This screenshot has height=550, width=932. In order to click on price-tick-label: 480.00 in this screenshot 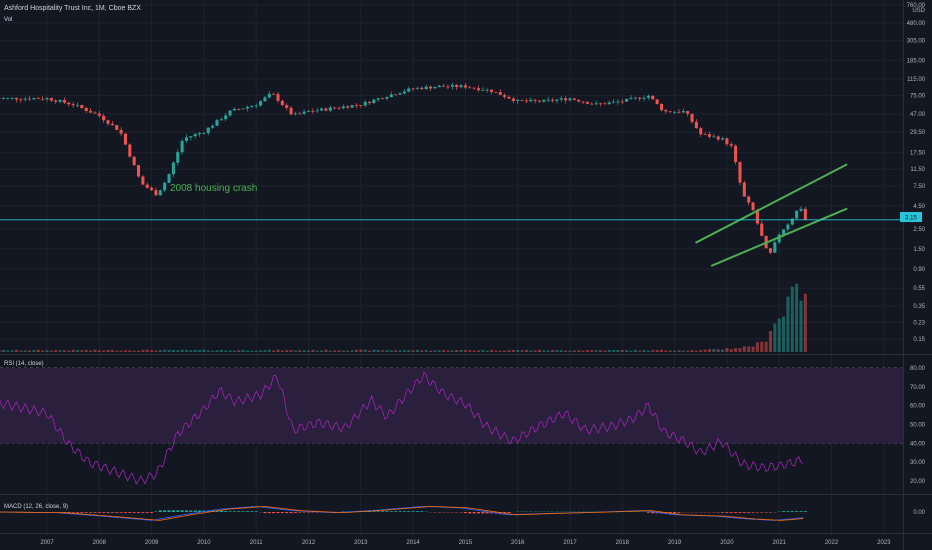, I will do `click(916, 24)`.